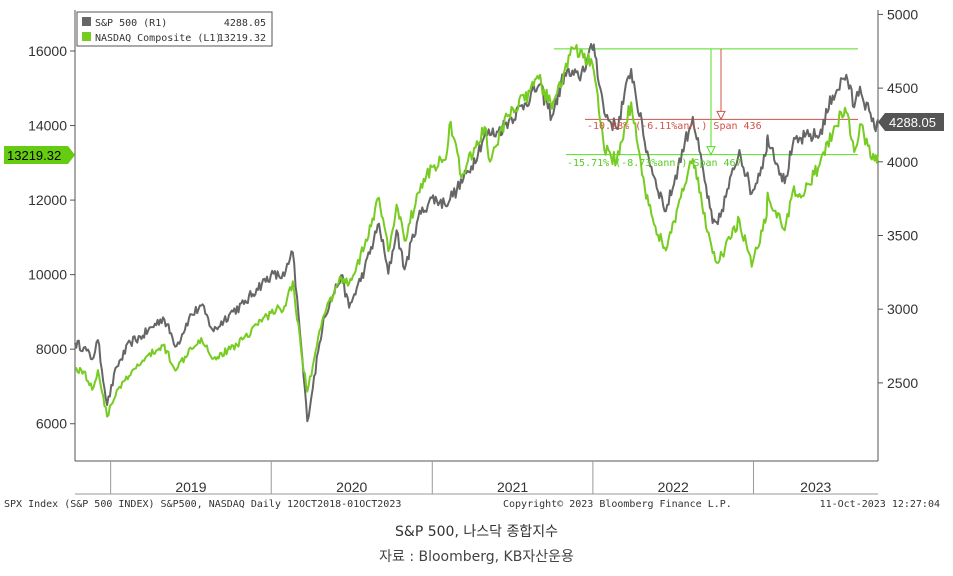 This screenshot has width=953, height=576. I want to click on left-tick-label: 8000, so click(51, 349).